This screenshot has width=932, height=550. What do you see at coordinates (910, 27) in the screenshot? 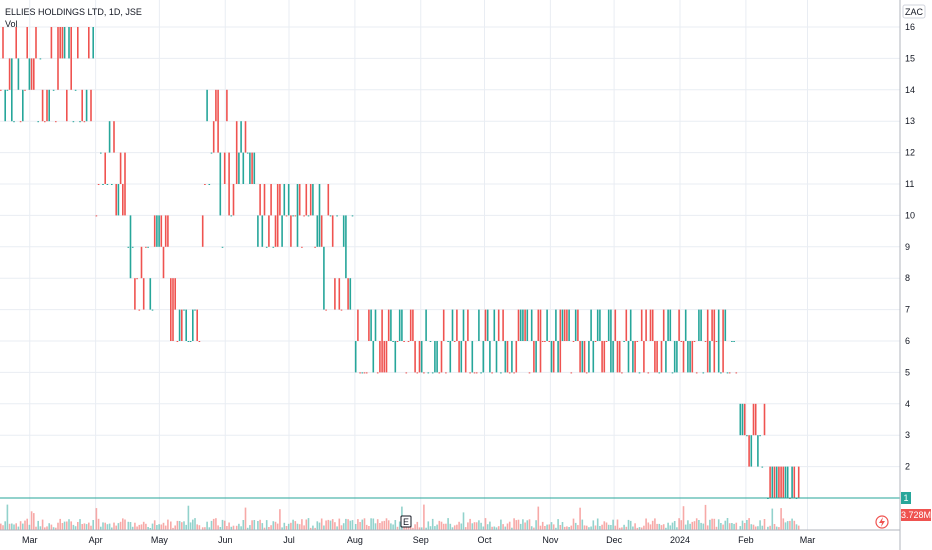
I see `y-tick-label: 16` at bounding box center [910, 27].